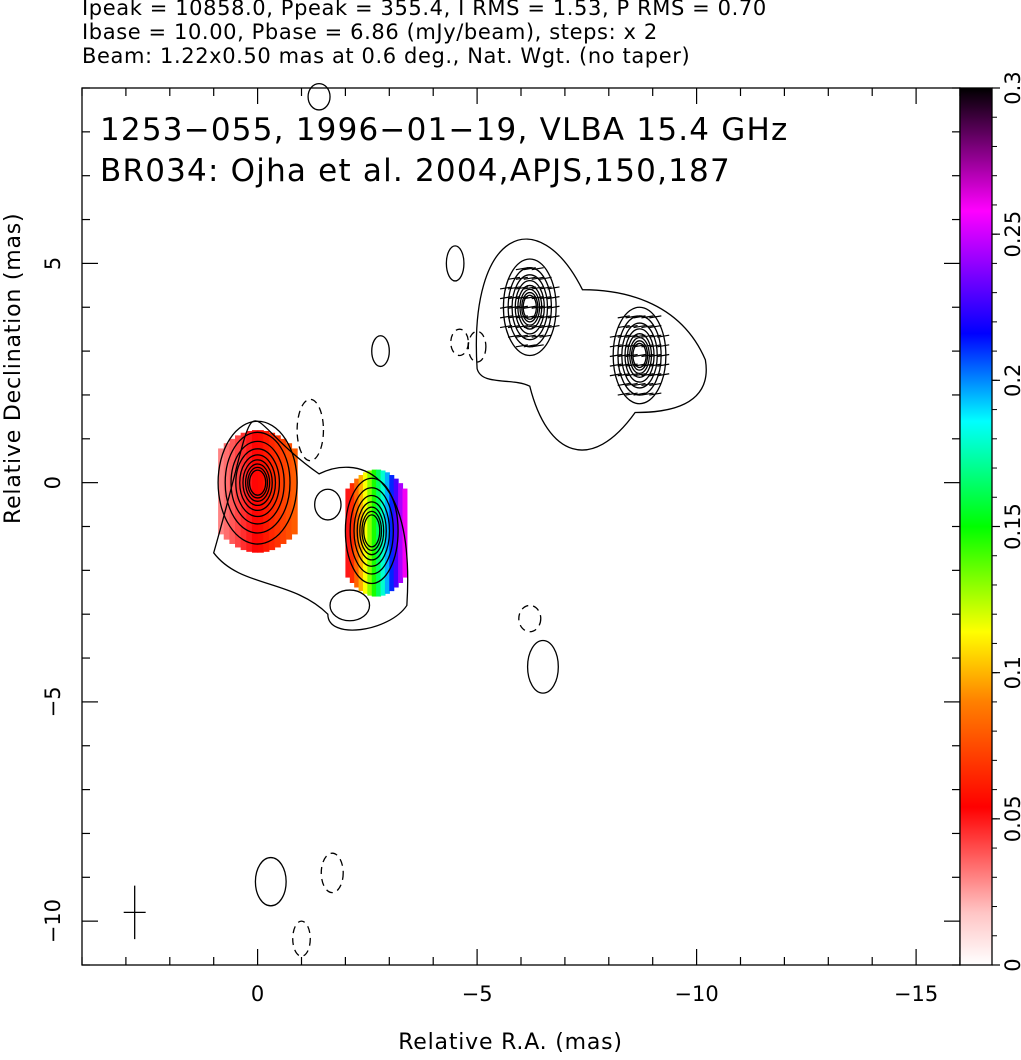 The width and height of the screenshot is (1021, 1060). What do you see at coordinates (521, 346) in the screenshot?
I see `pol-vector-knot-a-1--4` at bounding box center [521, 346].